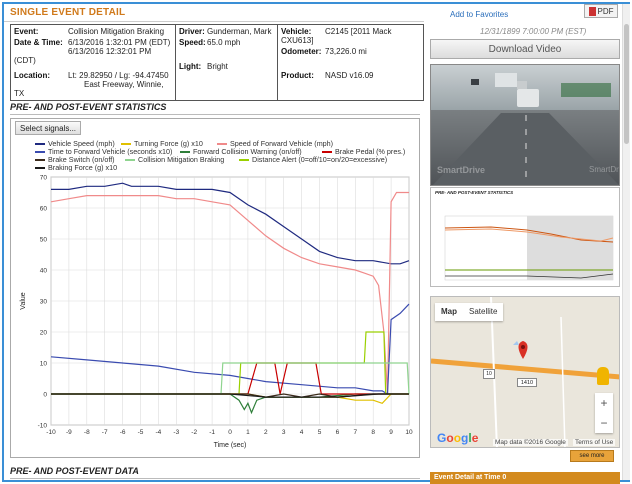 This screenshot has width=632, height=484. Describe the element at coordinates (516, 343) in the screenshot. I see `water-marker` at that location.